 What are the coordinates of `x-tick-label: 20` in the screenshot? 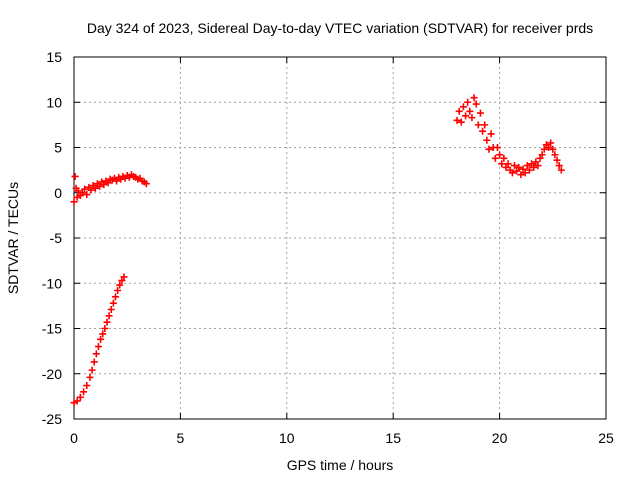 It's located at (500, 438).